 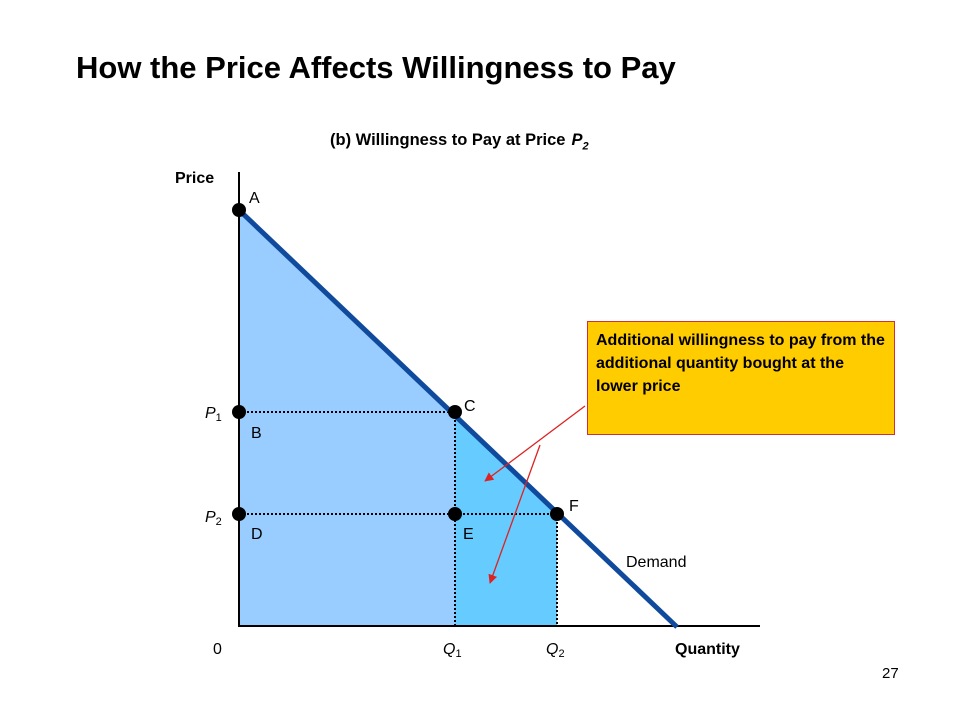 I want to click on page-number: 27, so click(x=890, y=673).